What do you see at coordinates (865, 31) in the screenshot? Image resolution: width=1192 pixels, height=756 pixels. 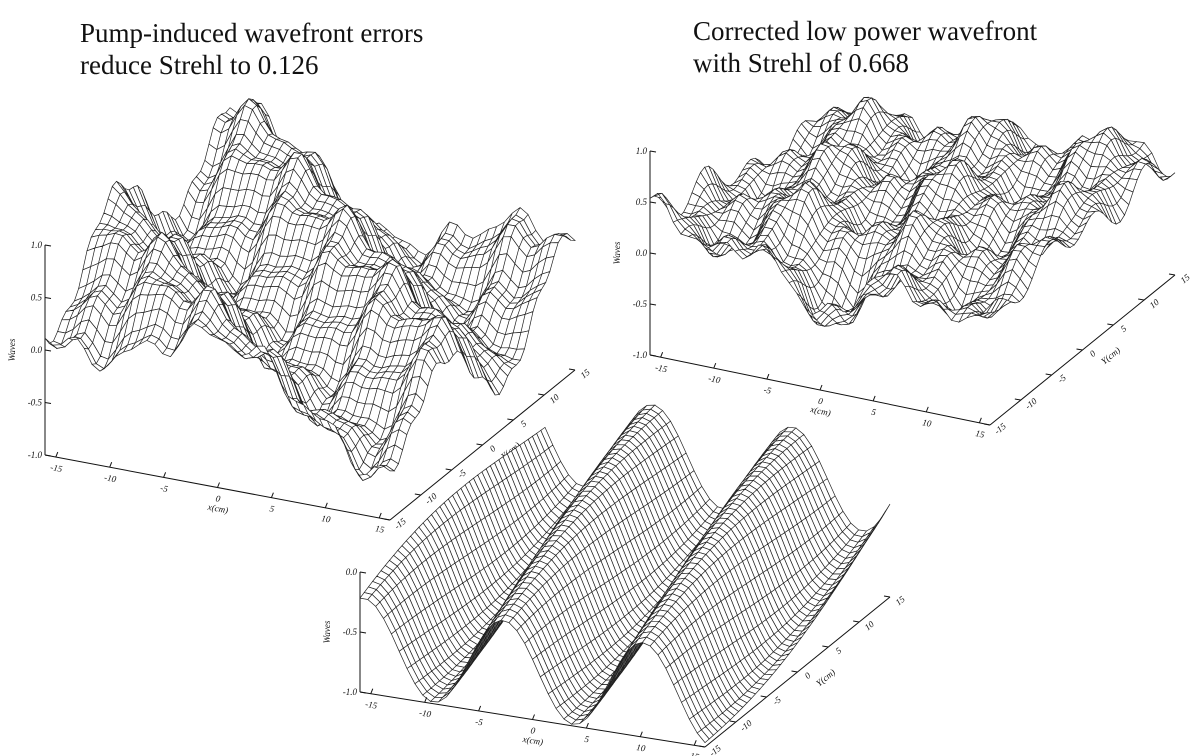 I see `panel-title: Corrected low power wavefront` at bounding box center [865, 31].